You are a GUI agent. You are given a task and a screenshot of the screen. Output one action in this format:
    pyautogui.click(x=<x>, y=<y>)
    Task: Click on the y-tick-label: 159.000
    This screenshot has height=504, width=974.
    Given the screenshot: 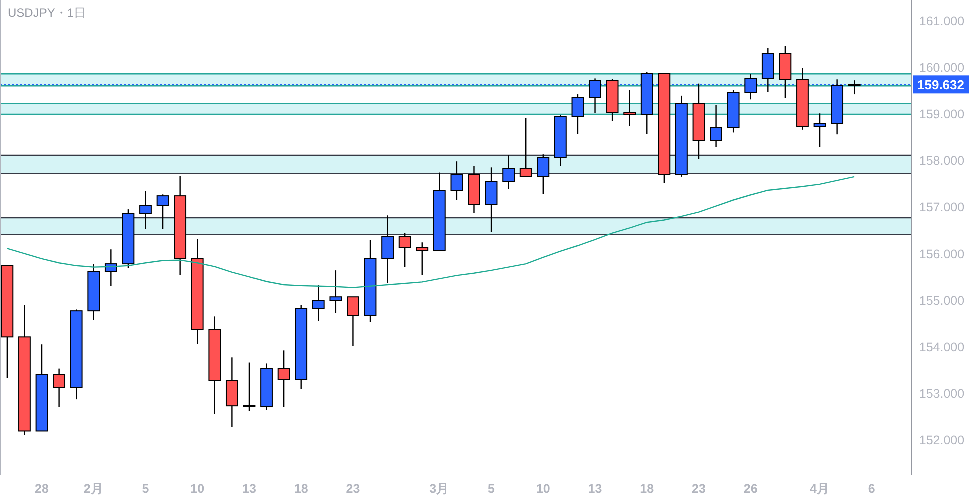 What is the action you would take?
    pyautogui.click(x=942, y=115)
    